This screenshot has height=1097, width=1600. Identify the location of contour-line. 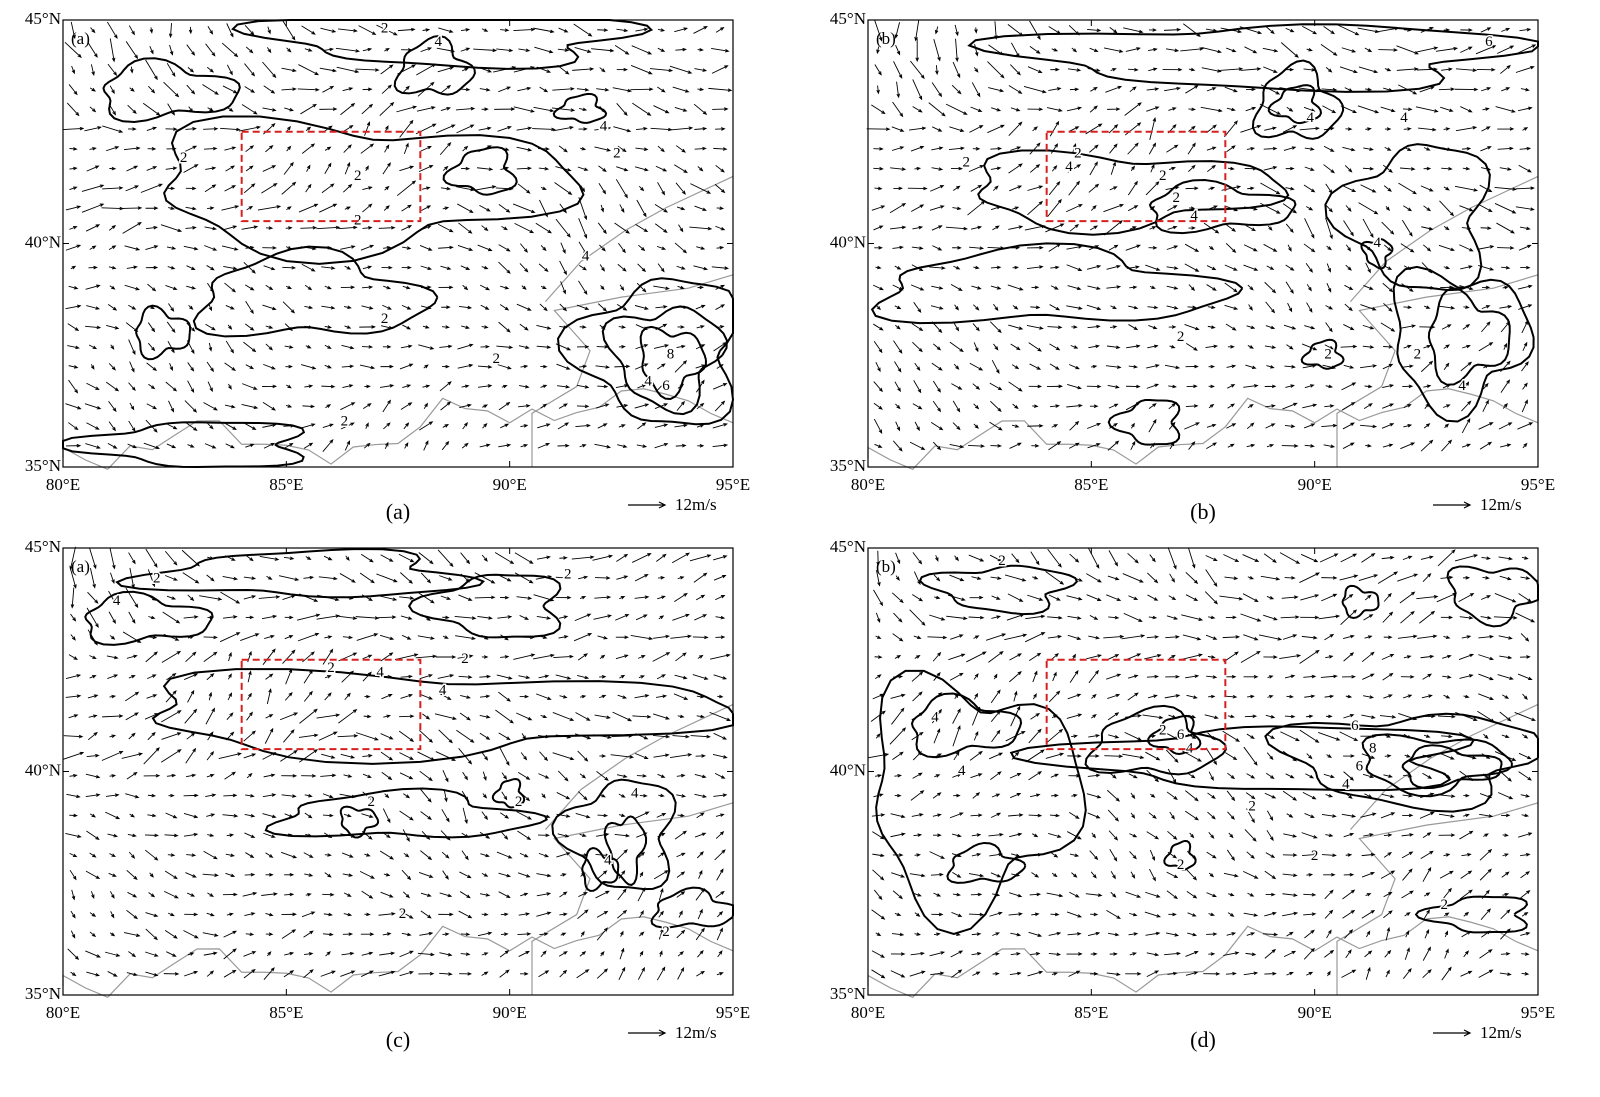
(1253, 58).